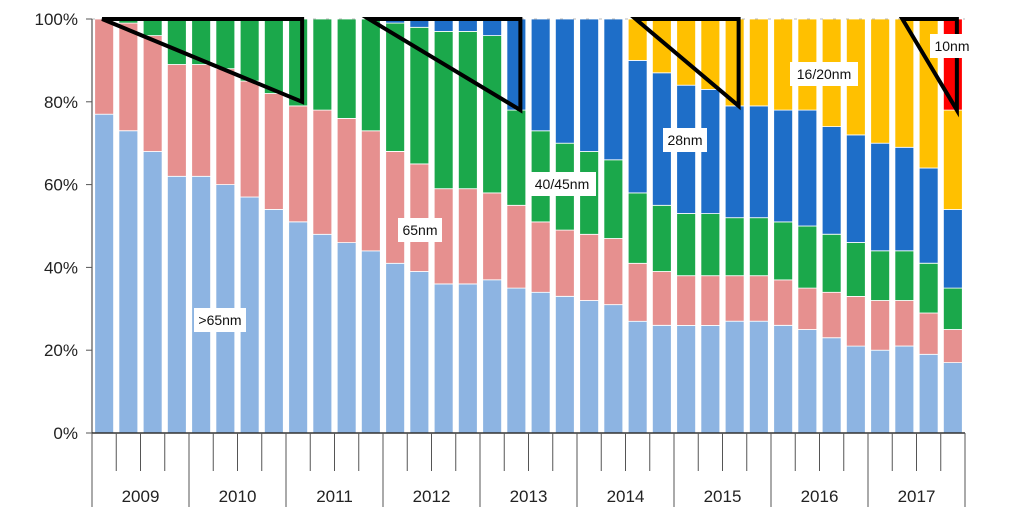 Image resolution: width=1020 pixels, height=520 pixels. I want to click on x-year-label: 2009, so click(141, 496).